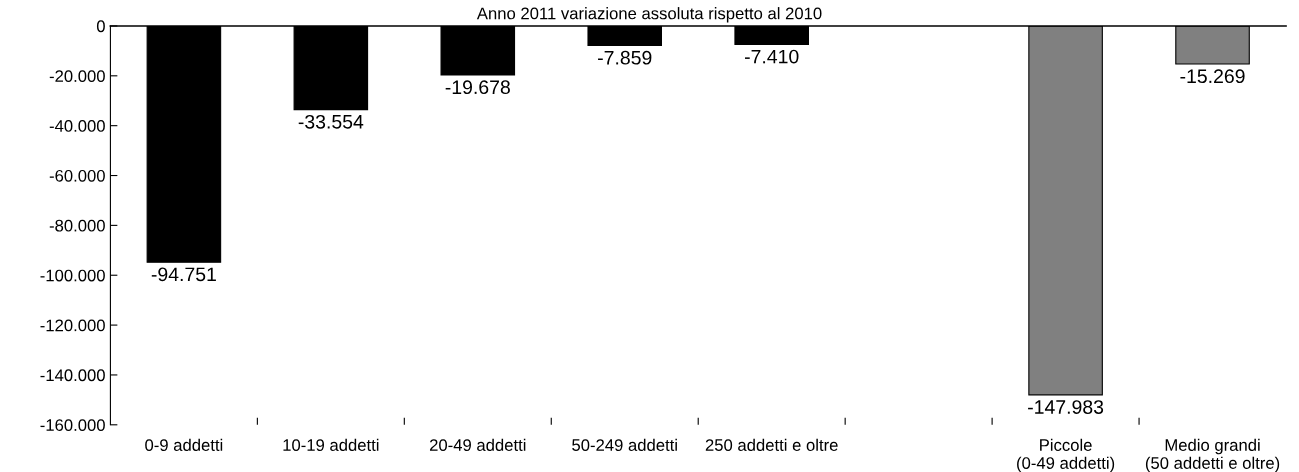 This screenshot has height=472, width=1299. What do you see at coordinates (72, 375) in the screenshot?
I see `y-tick-label: -140.000` at bounding box center [72, 375].